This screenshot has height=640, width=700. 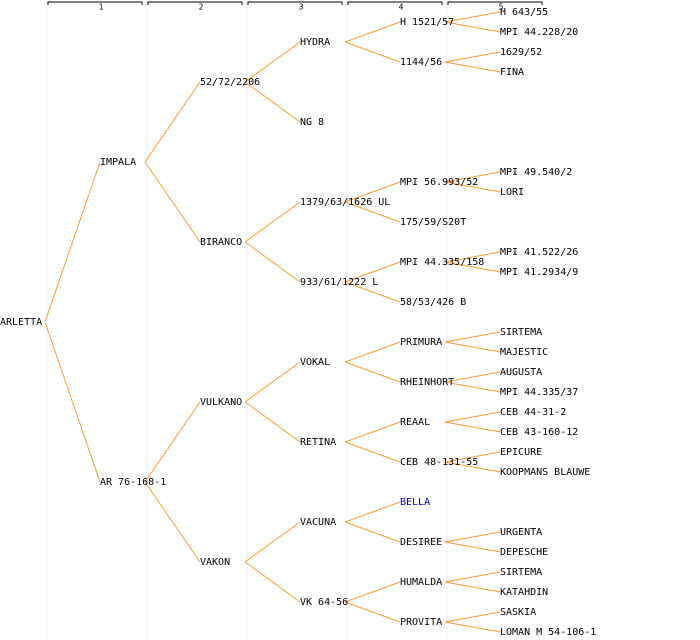 What do you see at coordinates (548, 632) in the screenshot?
I see `node-label: LOMAN M 54-106-1` at bounding box center [548, 632].